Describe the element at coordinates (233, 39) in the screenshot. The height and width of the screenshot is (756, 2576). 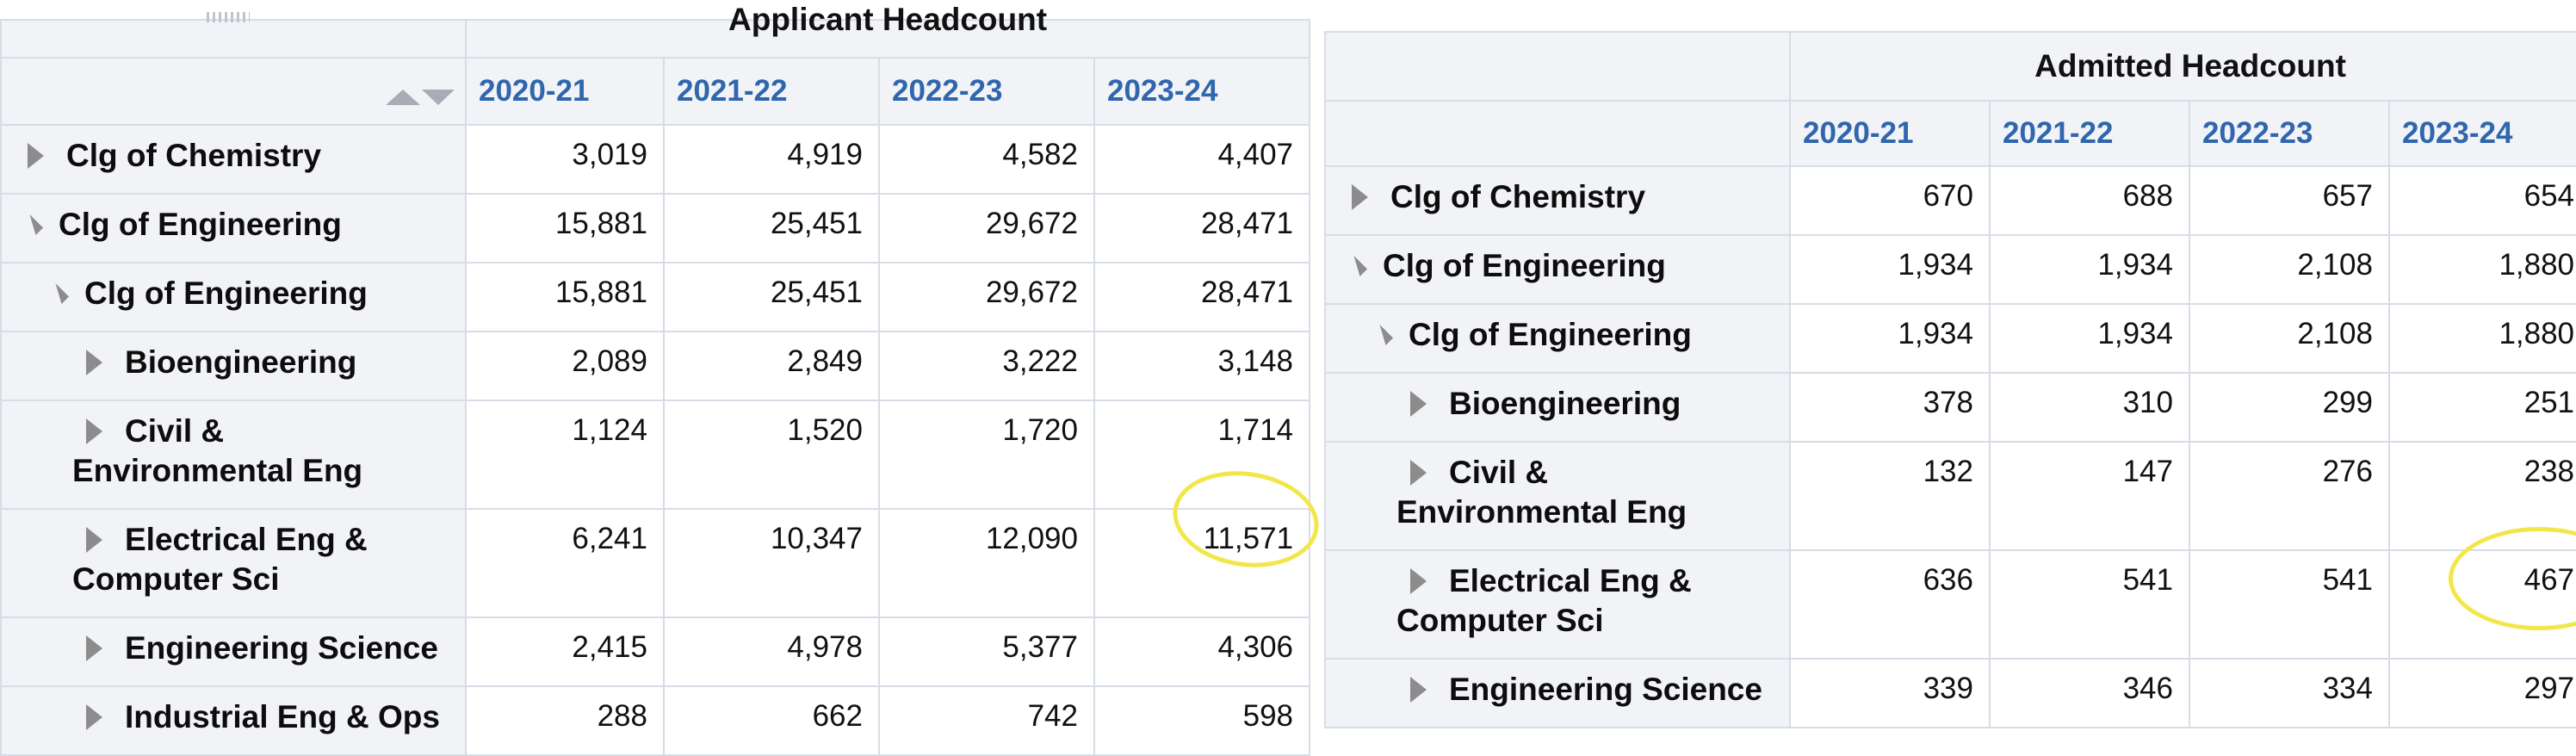
I see `corner-cell` at that location.